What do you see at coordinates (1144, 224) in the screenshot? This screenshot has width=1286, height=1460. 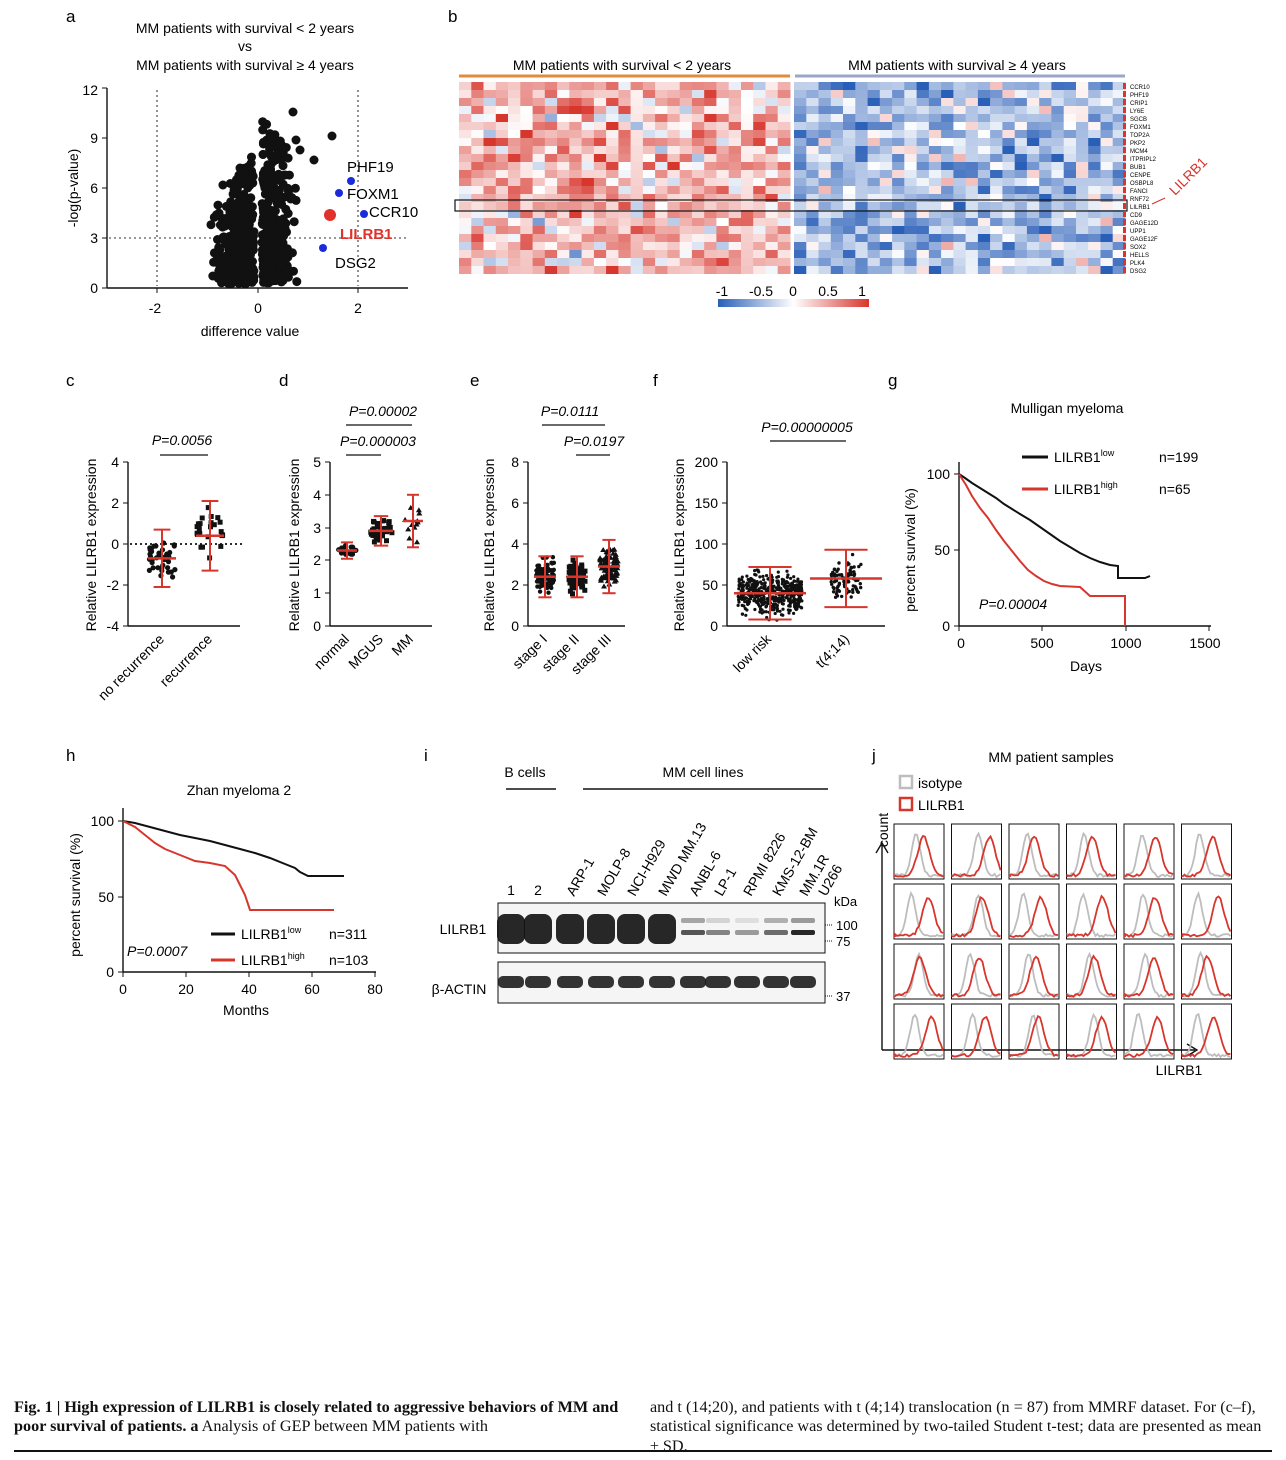 I see `heatmap-gene-label: GAGE12D` at bounding box center [1144, 224].